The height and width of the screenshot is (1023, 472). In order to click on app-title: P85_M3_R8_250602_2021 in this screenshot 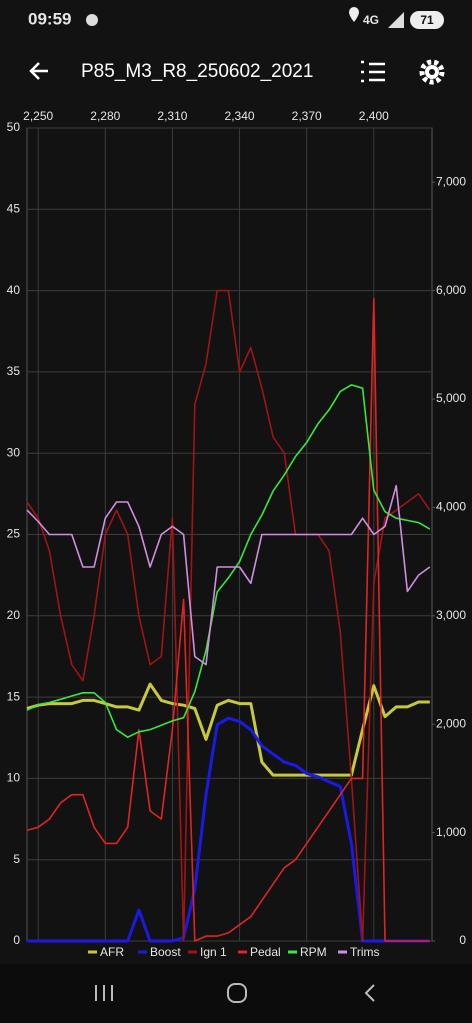, I will do `click(197, 71)`.